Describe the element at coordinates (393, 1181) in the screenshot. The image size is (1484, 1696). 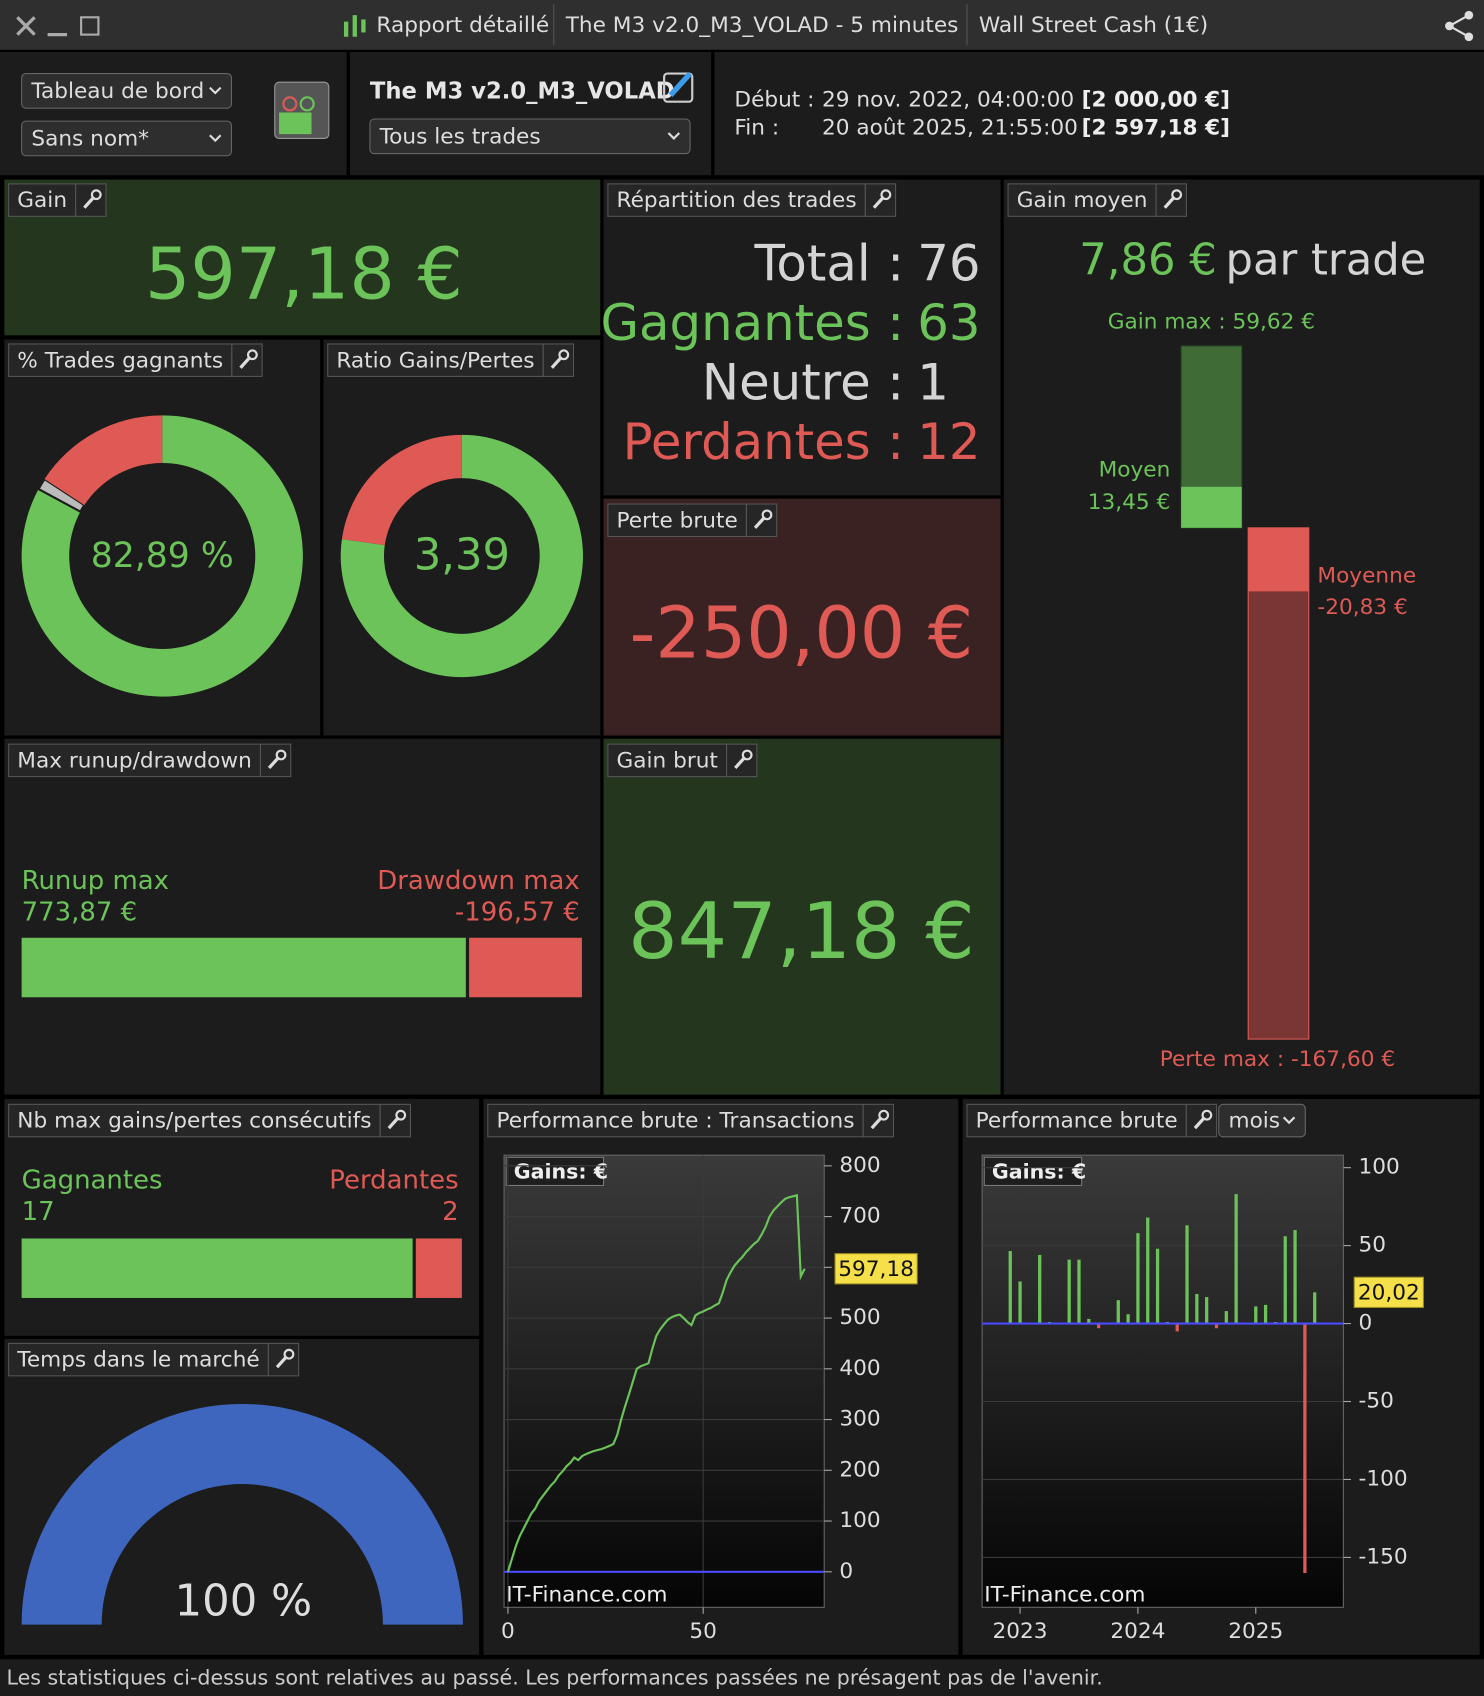
I see `label: Perdantes` at that location.